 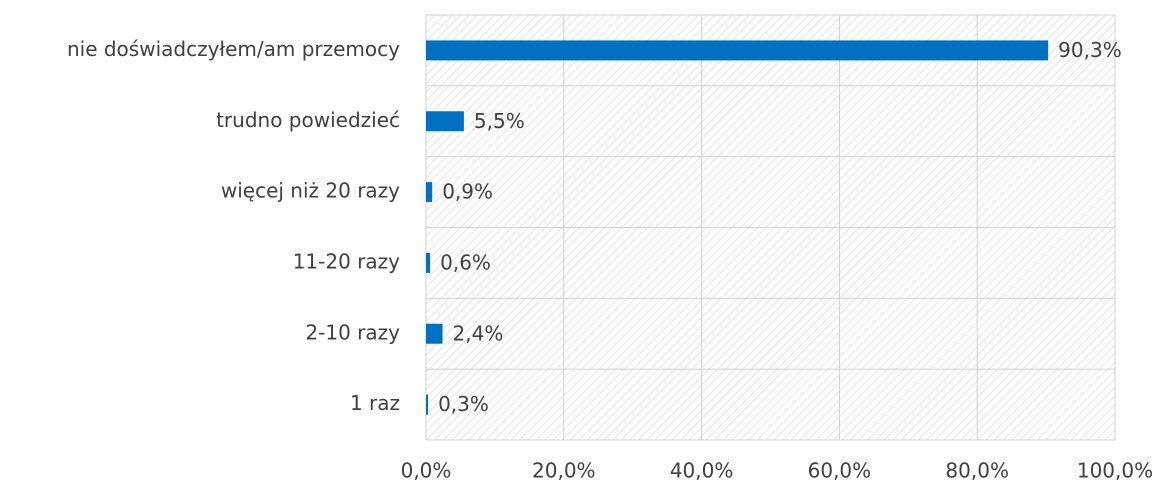 What do you see at coordinates (499, 121) in the screenshot?
I see `value-label: 5,5%` at bounding box center [499, 121].